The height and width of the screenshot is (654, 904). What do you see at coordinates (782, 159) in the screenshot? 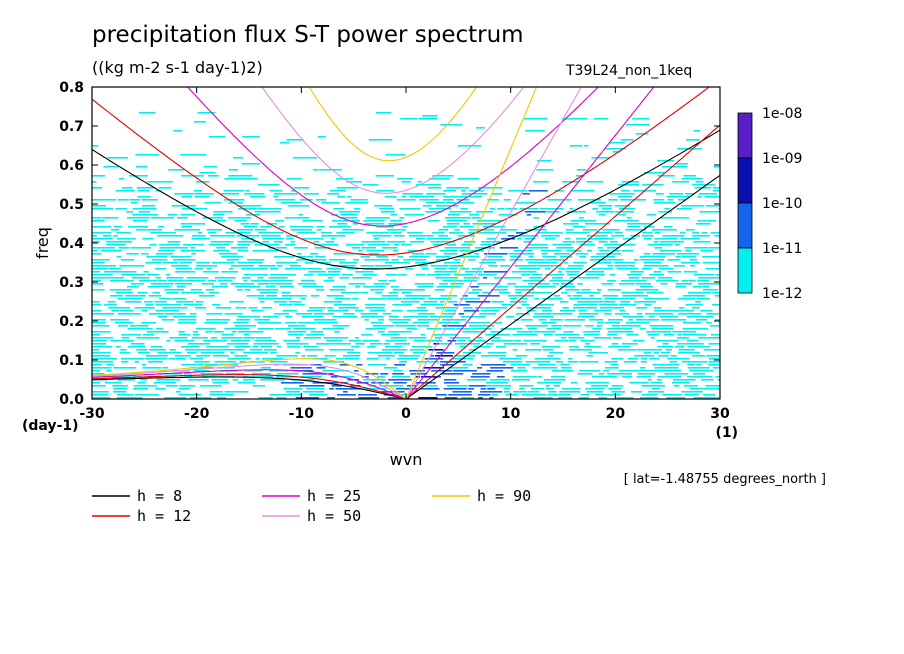
I see `colorbar-label: 1e-09` at bounding box center [782, 159].